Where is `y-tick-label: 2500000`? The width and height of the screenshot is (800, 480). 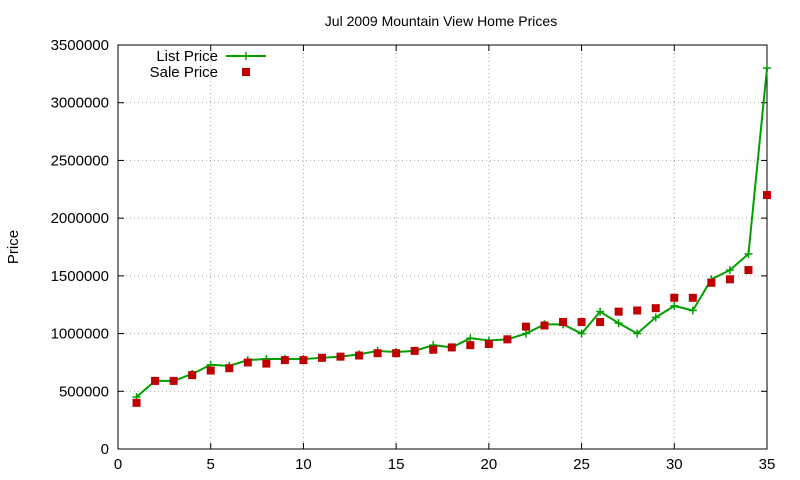 y-tick-label: 2500000 is located at coordinates (80, 160).